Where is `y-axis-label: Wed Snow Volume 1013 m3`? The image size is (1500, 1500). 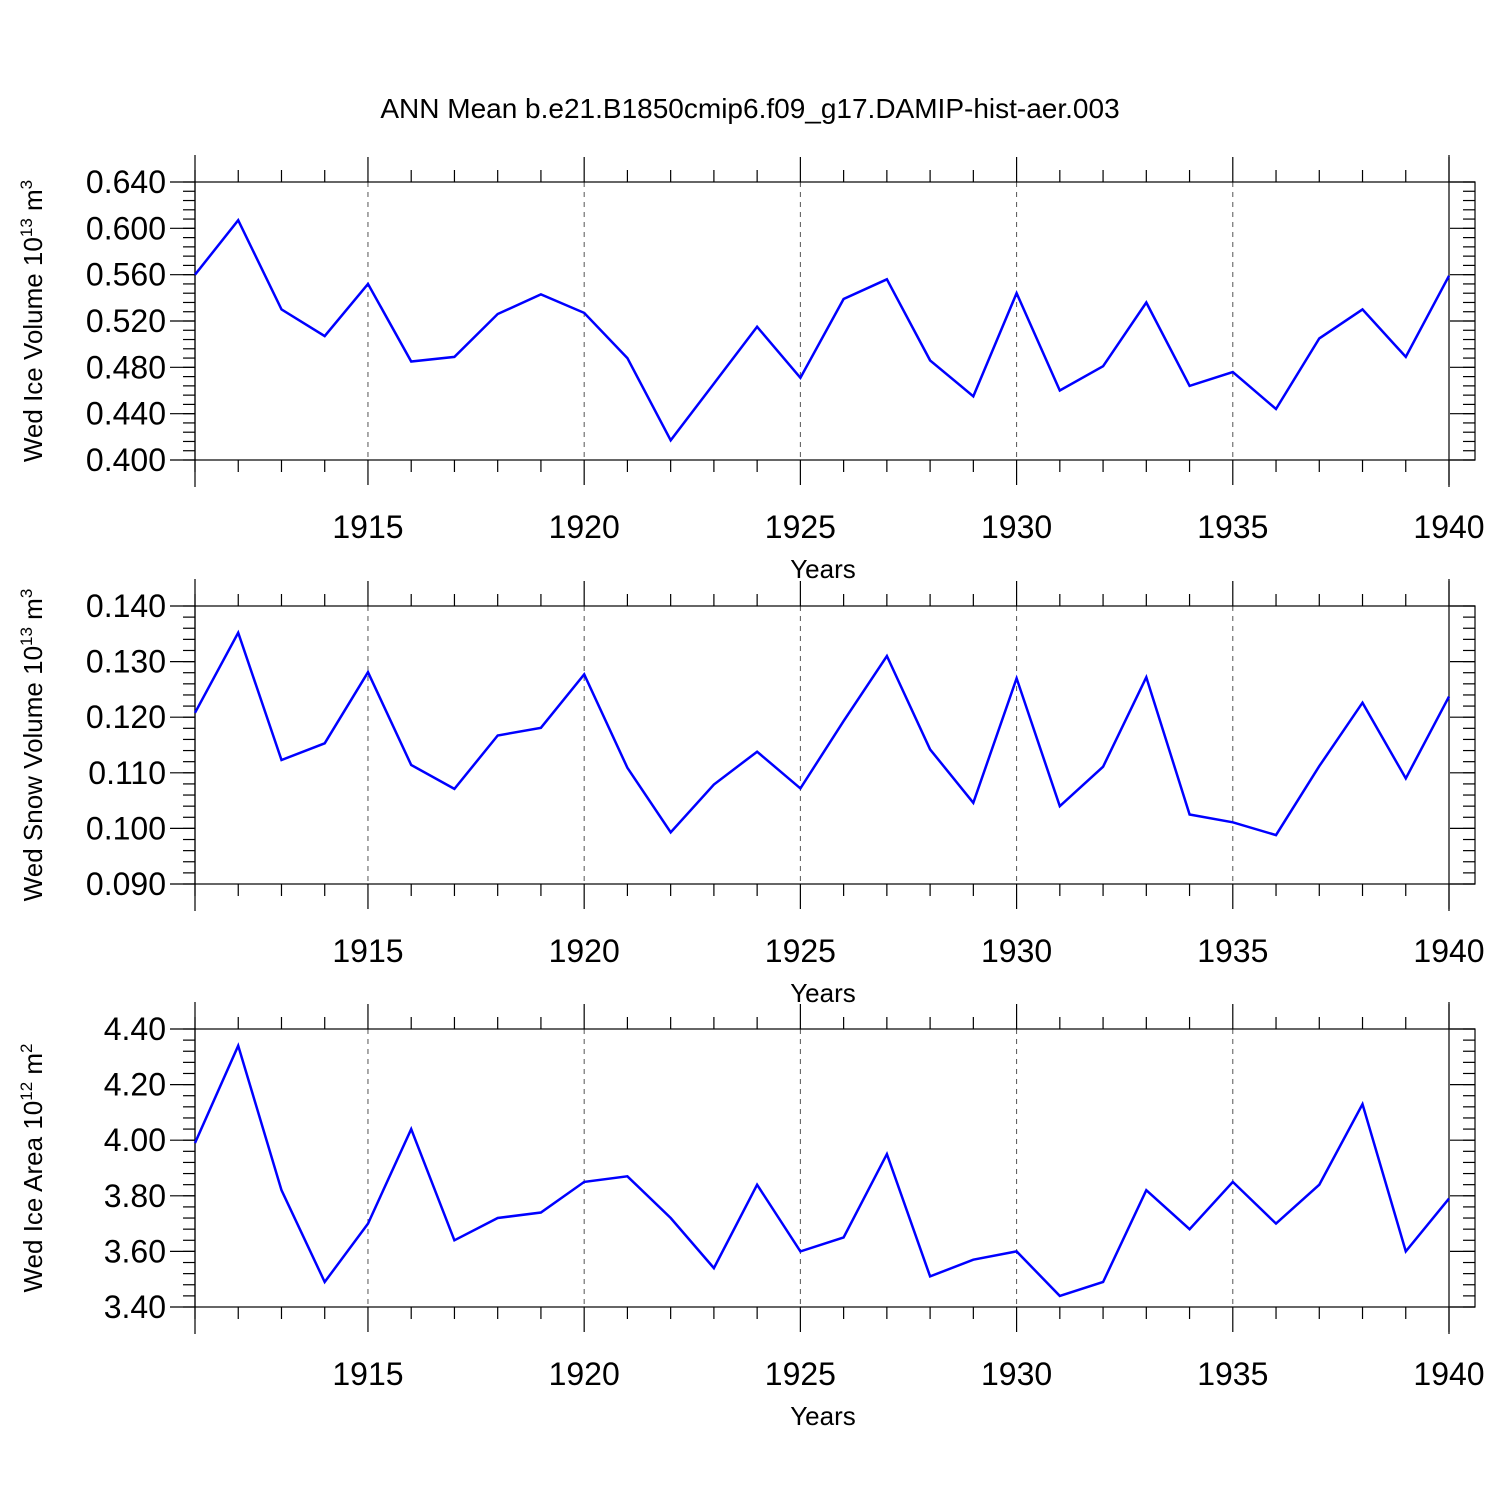 y-axis-label: Wed Snow Volume 1013 m3 is located at coordinates (32, 745).